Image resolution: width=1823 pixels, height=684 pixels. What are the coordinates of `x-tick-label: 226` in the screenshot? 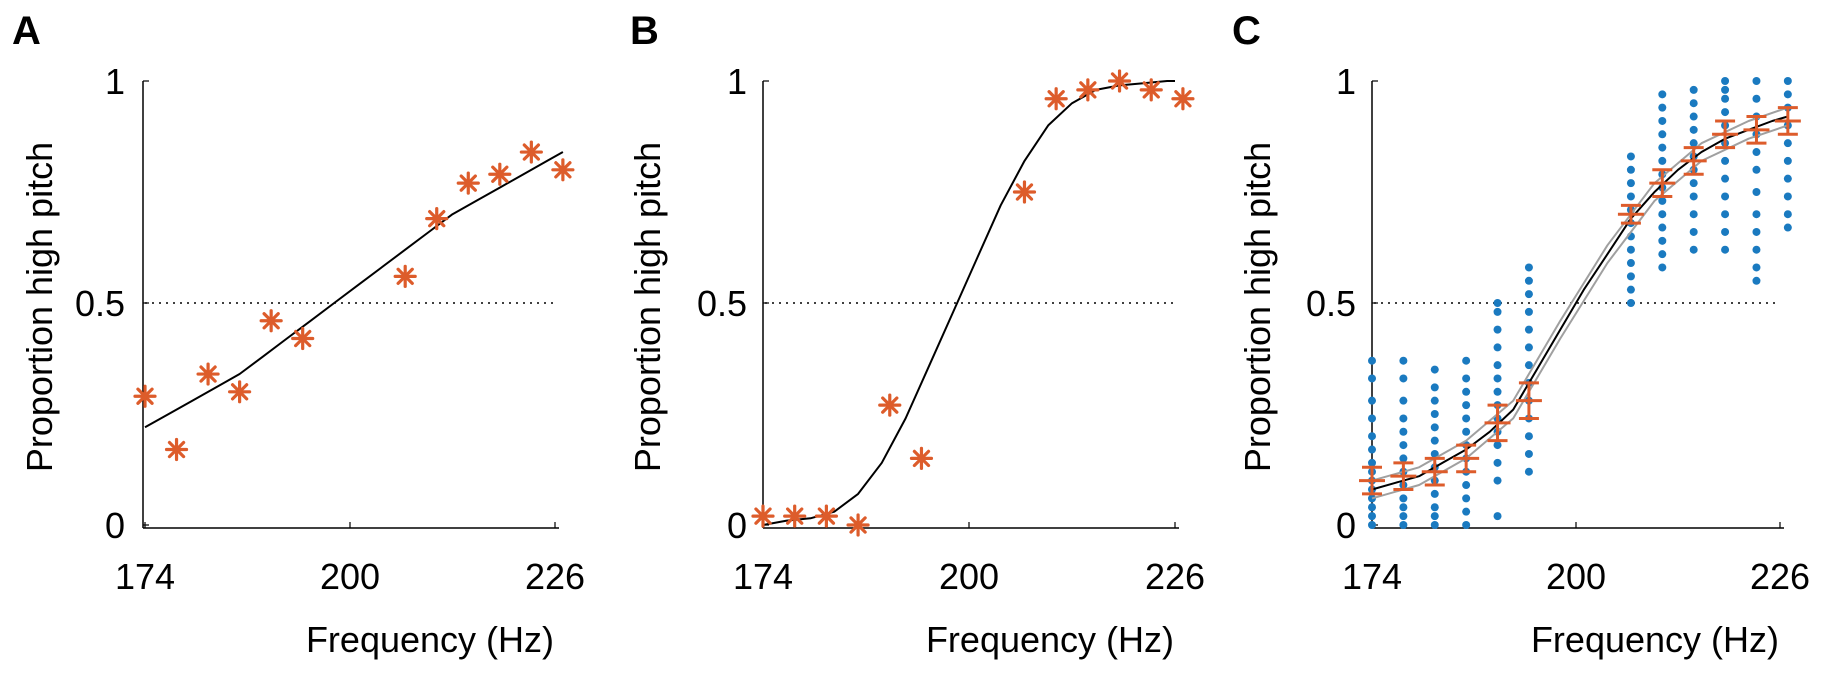 It's located at (1780, 576).